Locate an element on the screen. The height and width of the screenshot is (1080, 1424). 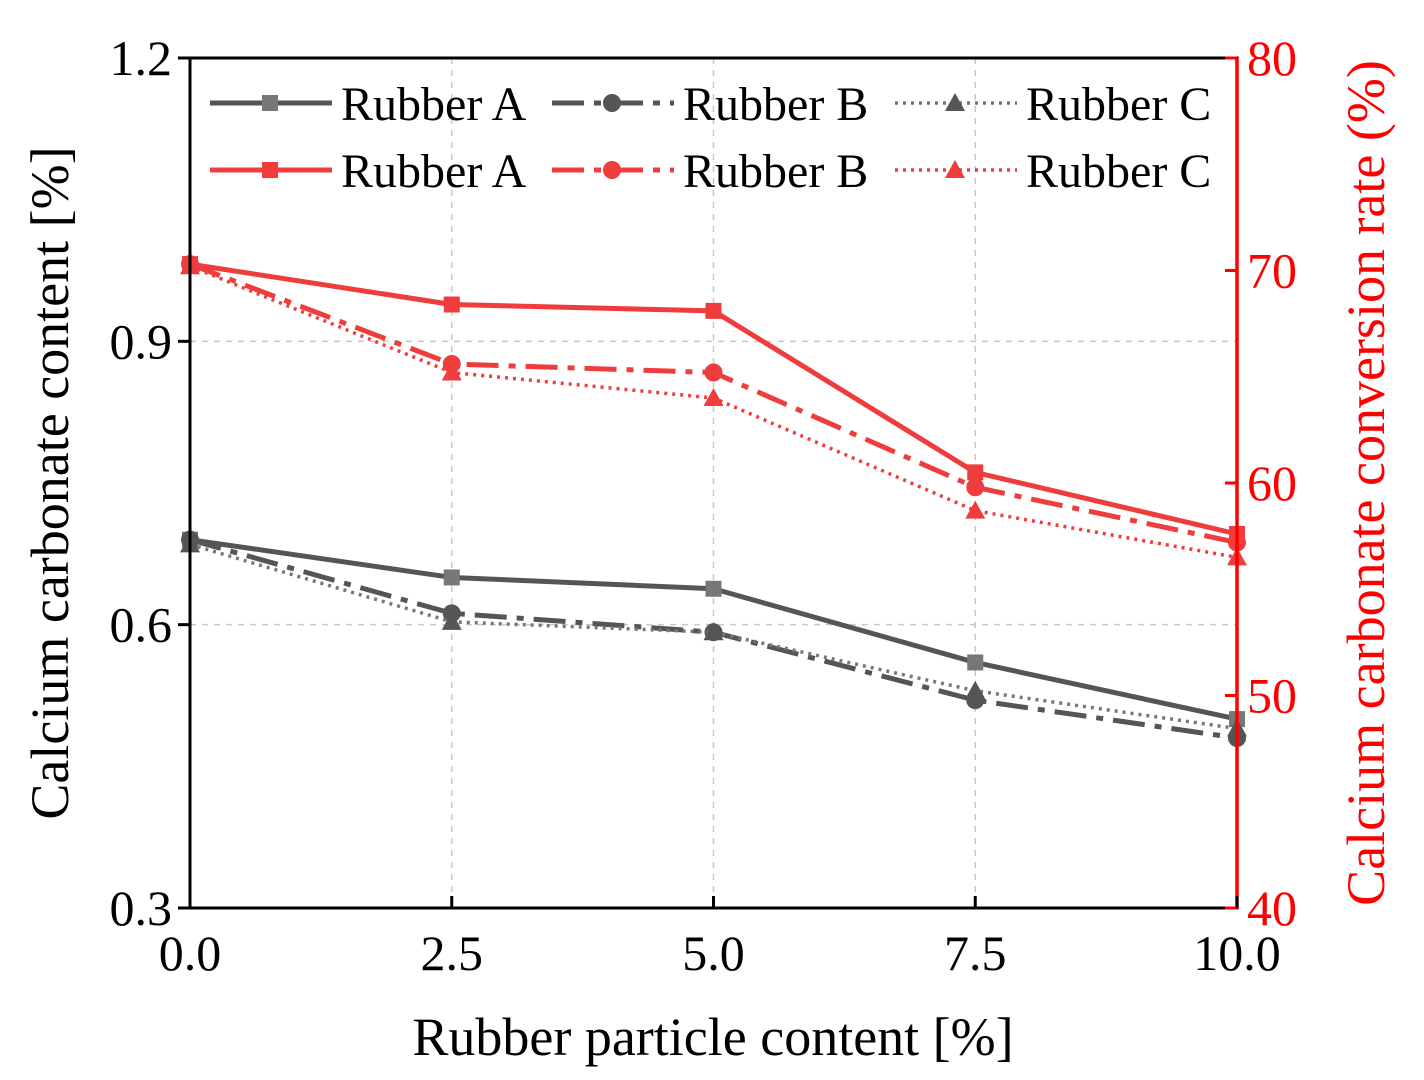
x-tick-label: 10.0 is located at coordinates (1237, 953).